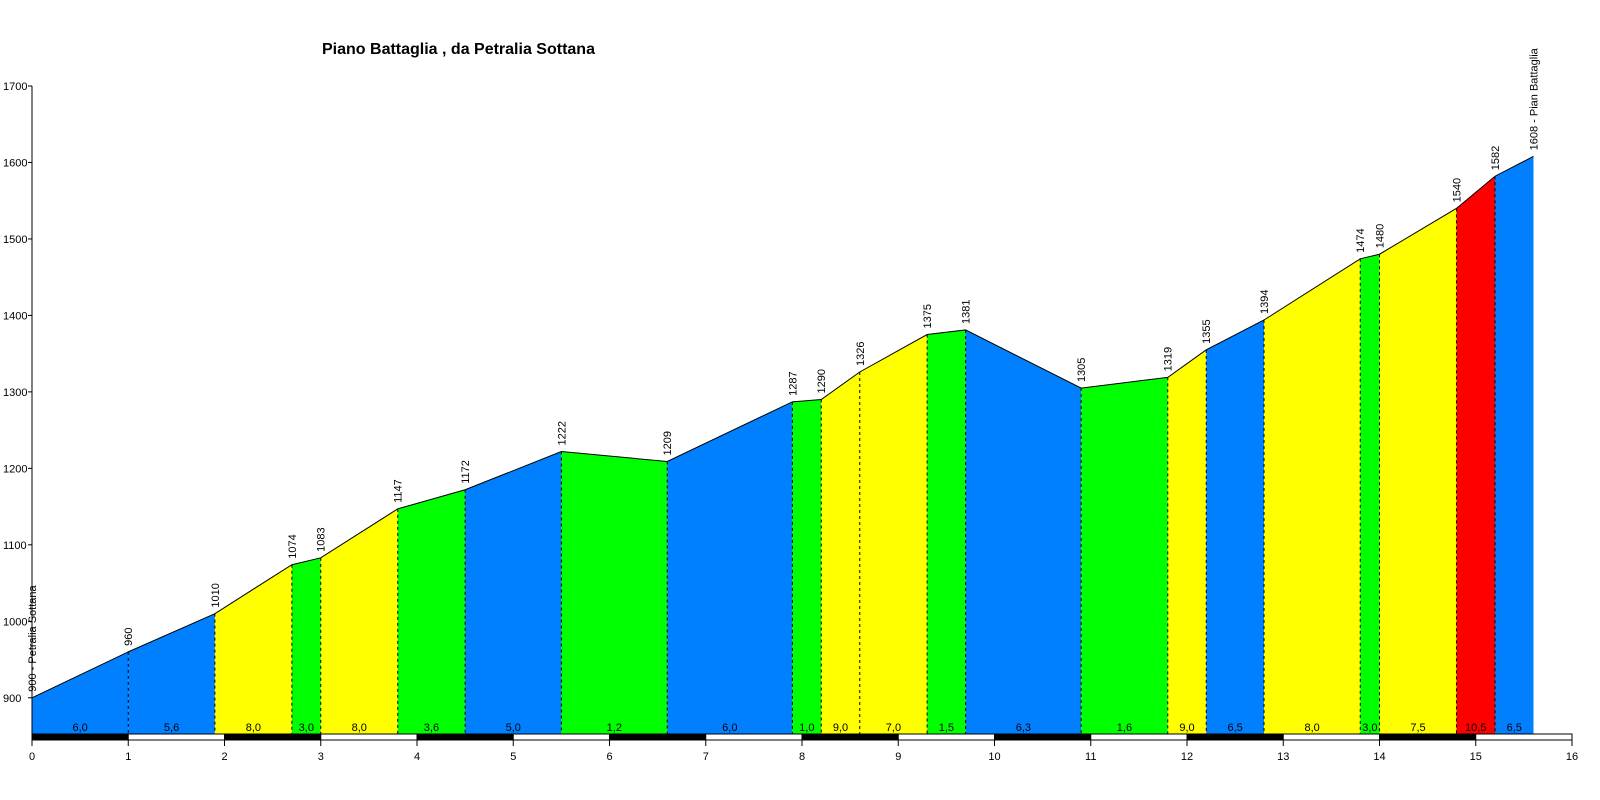 The height and width of the screenshot is (800, 1600). Describe the element at coordinates (12, 699) in the screenshot. I see `y-tick-label: 900` at that location.